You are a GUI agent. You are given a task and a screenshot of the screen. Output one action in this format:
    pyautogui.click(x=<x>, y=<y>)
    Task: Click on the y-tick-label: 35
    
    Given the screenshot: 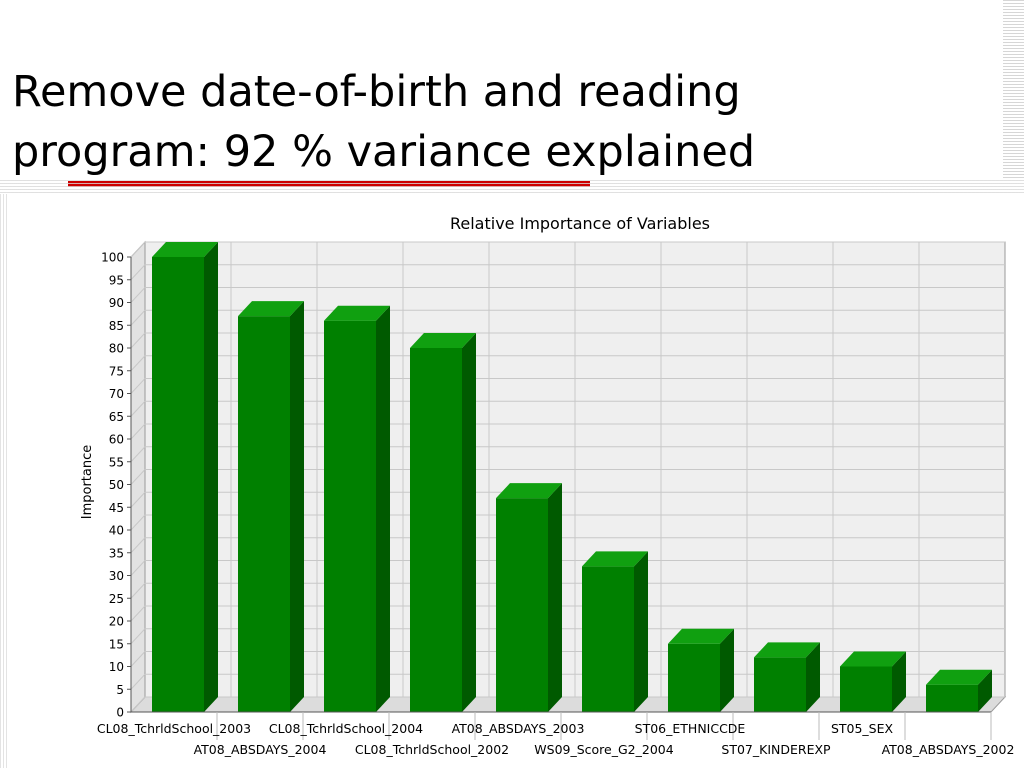 What is the action you would take?
    pyautogui.click(x=116, y=553)
    